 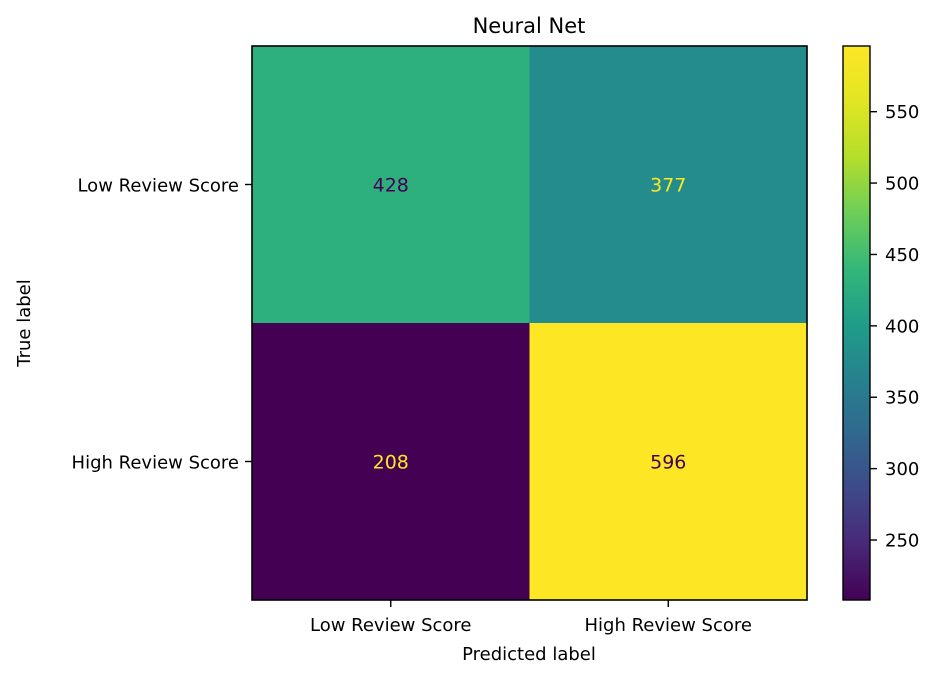 What do you see at coordinates (155, 463) in the screenshot?
I see `y-tick-label: High Review Score` at bounding box center [155, 463].